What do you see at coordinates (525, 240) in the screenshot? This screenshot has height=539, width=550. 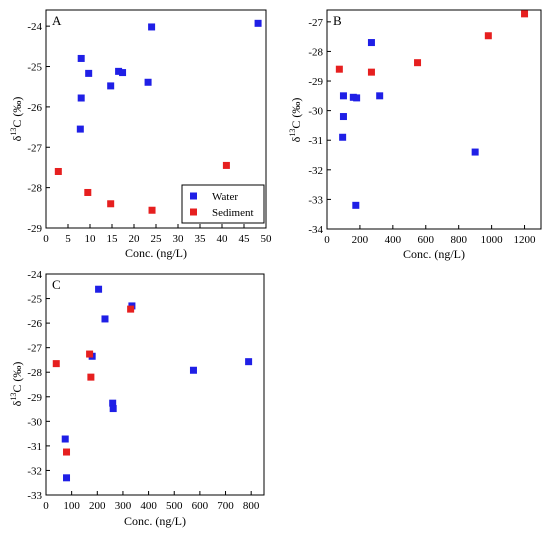 I see `x-tick-label: 1200` at bounding box center [525, 240].